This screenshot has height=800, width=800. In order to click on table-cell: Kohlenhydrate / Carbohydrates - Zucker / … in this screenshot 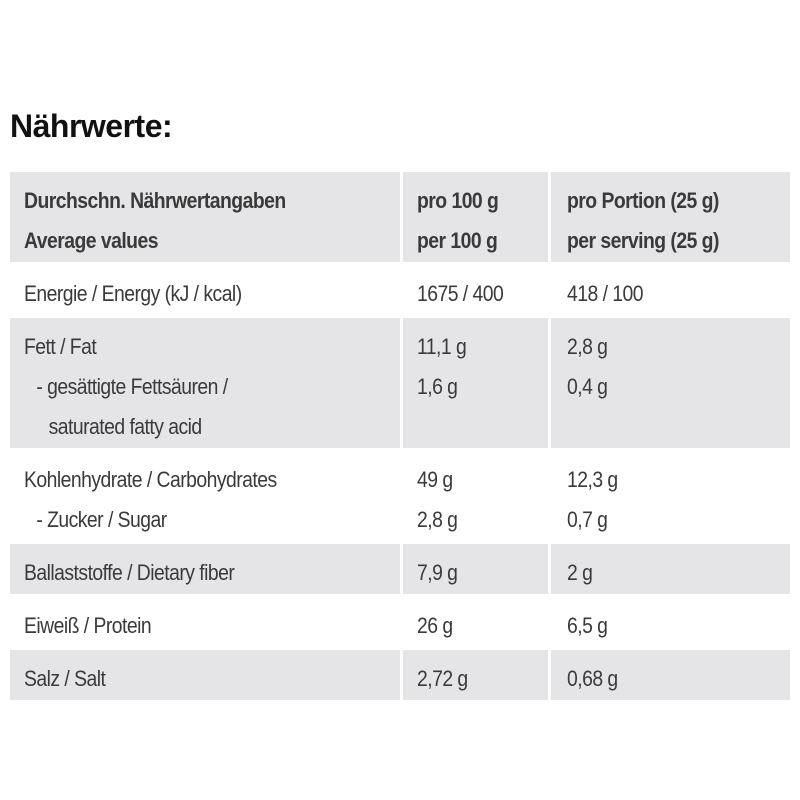, I will do `click(205, 496)`.